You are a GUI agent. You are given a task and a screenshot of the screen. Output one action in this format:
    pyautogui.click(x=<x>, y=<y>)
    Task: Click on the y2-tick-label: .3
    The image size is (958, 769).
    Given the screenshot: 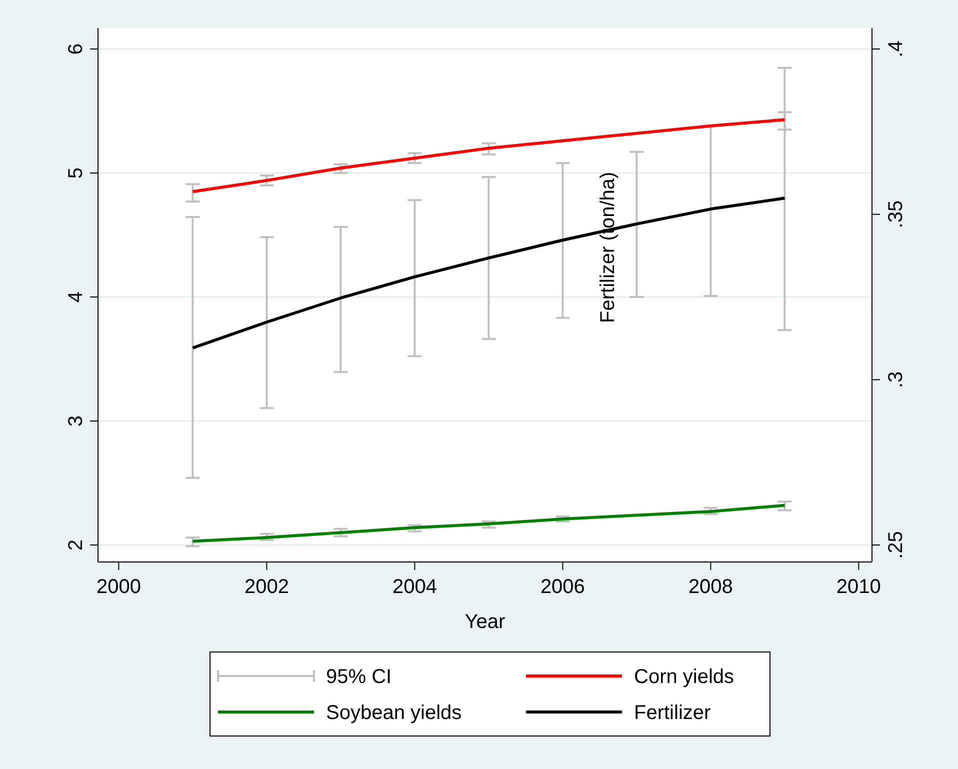 What is the action you would take?
    pyautogui.click(x=896, y=379)
    